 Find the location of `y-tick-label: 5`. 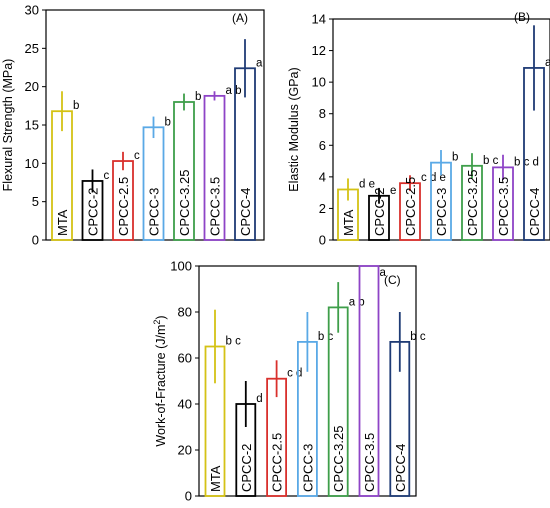

y-tick-label: 5 is located at coordinates (35, 201).